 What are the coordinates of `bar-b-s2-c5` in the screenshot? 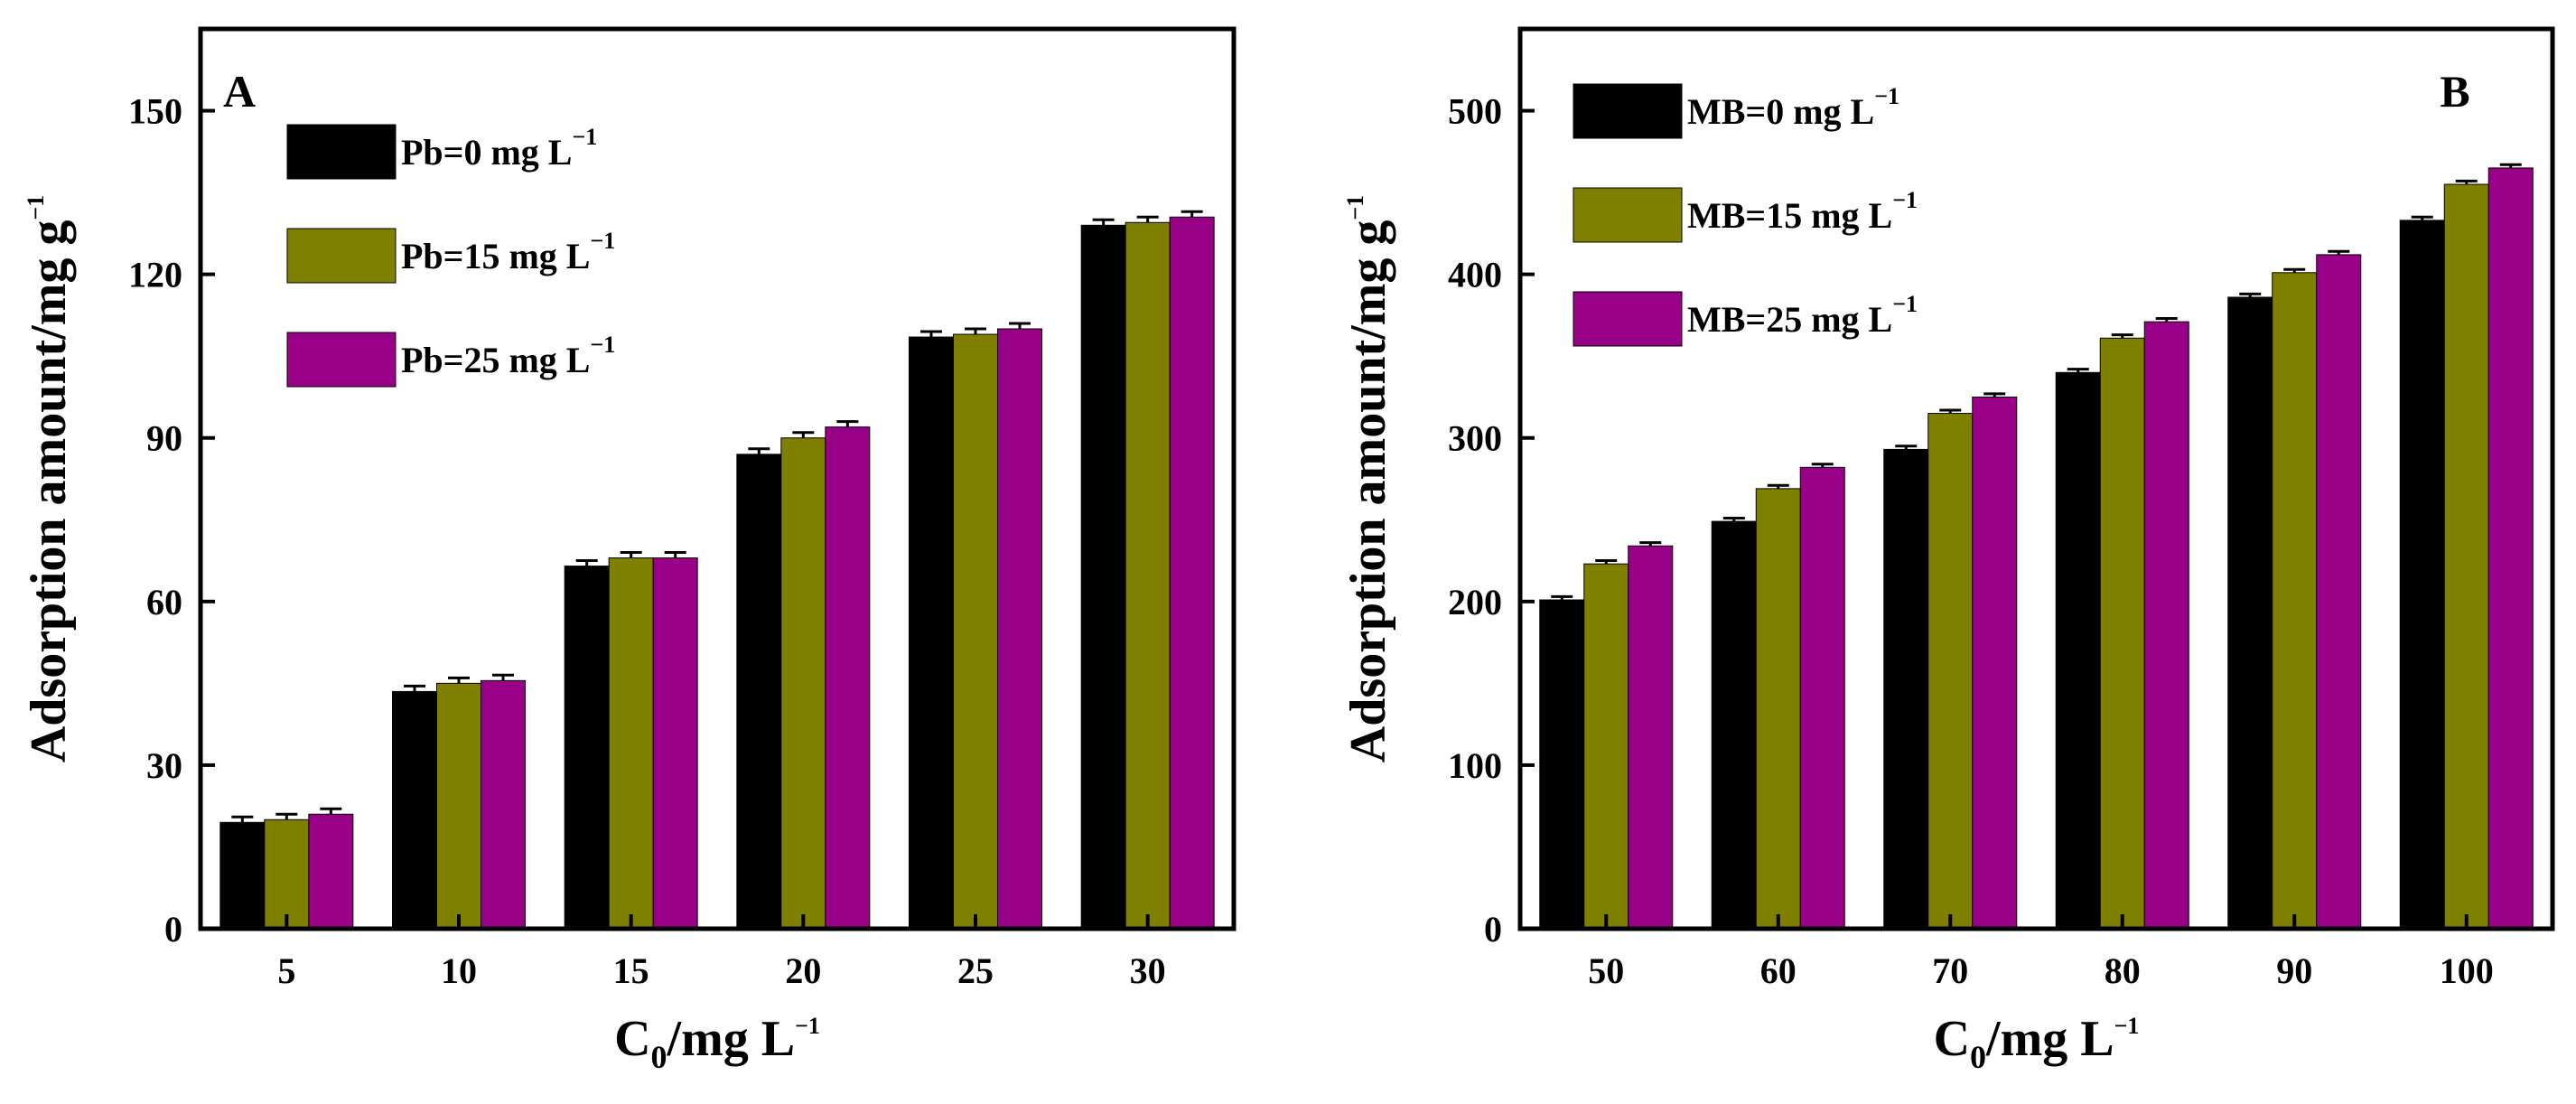 It's located at (2510, 548).